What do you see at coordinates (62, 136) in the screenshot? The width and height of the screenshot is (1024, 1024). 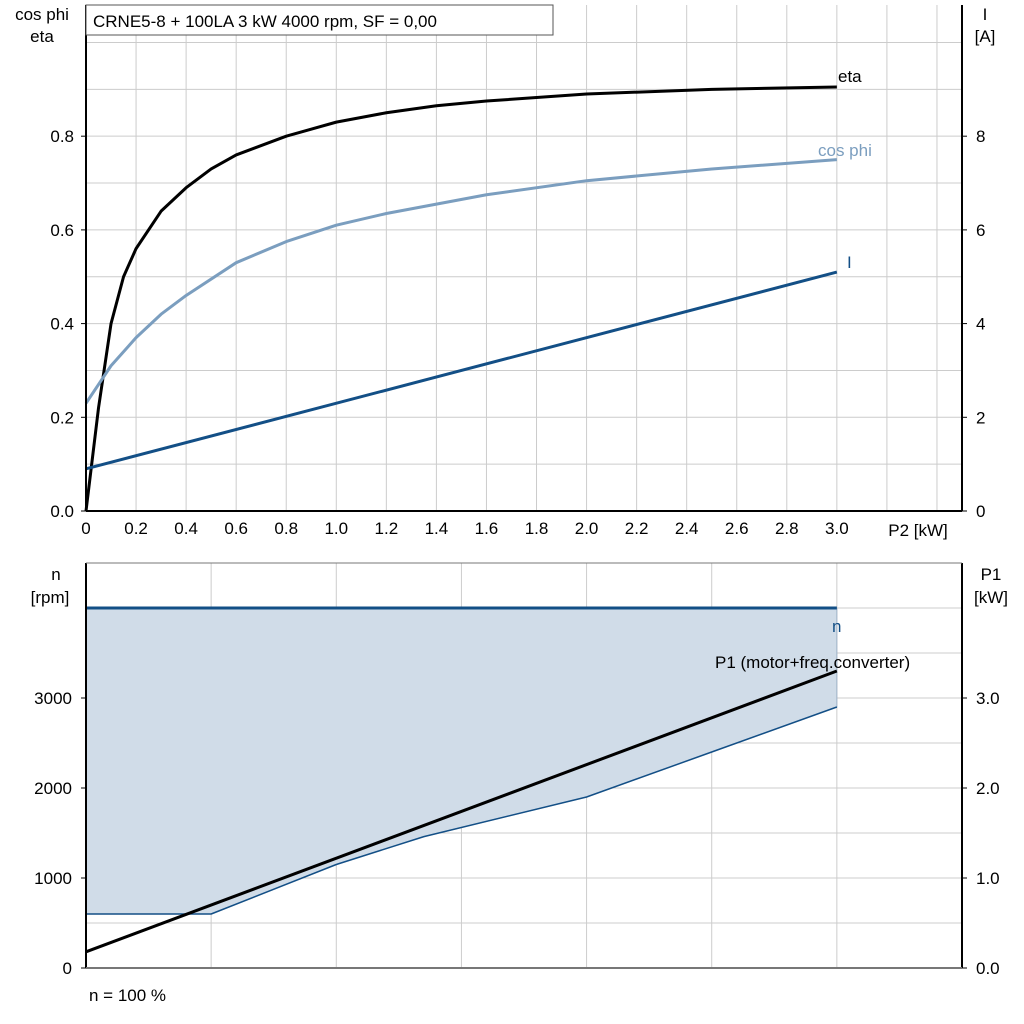 I see `y-left-tick-label: 0.8` at bounding box center [62, 136].